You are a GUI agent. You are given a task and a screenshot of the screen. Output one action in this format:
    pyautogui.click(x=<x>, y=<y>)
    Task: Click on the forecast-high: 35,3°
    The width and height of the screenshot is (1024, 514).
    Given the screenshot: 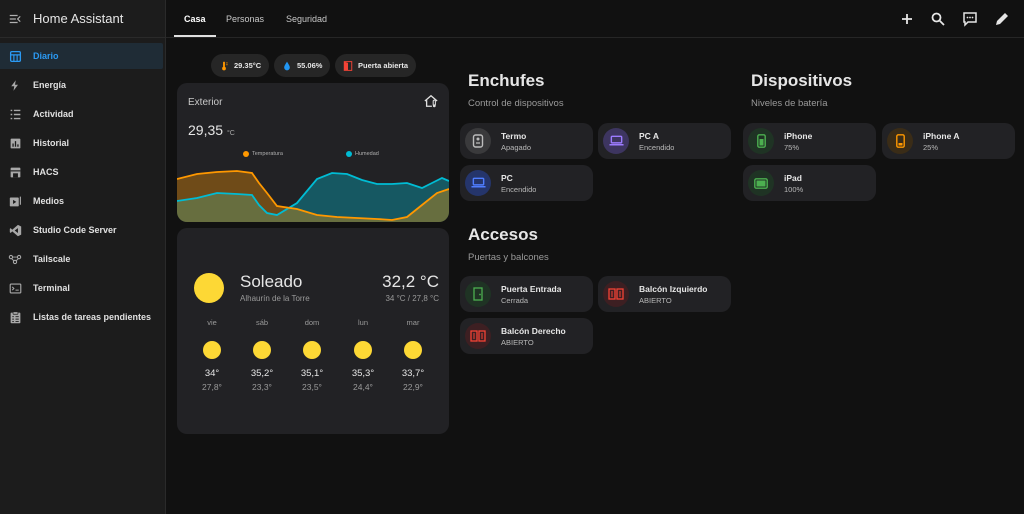 What is the action you would take?
    pyautogui.click(x=363, y=373)
    